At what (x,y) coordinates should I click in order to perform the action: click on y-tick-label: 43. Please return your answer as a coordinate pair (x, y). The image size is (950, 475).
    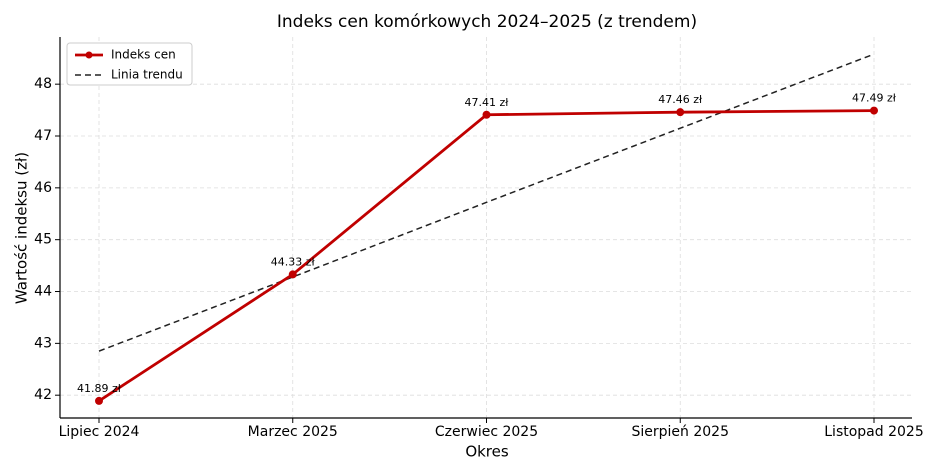
    Looking at the image, I should click on (43, 343).